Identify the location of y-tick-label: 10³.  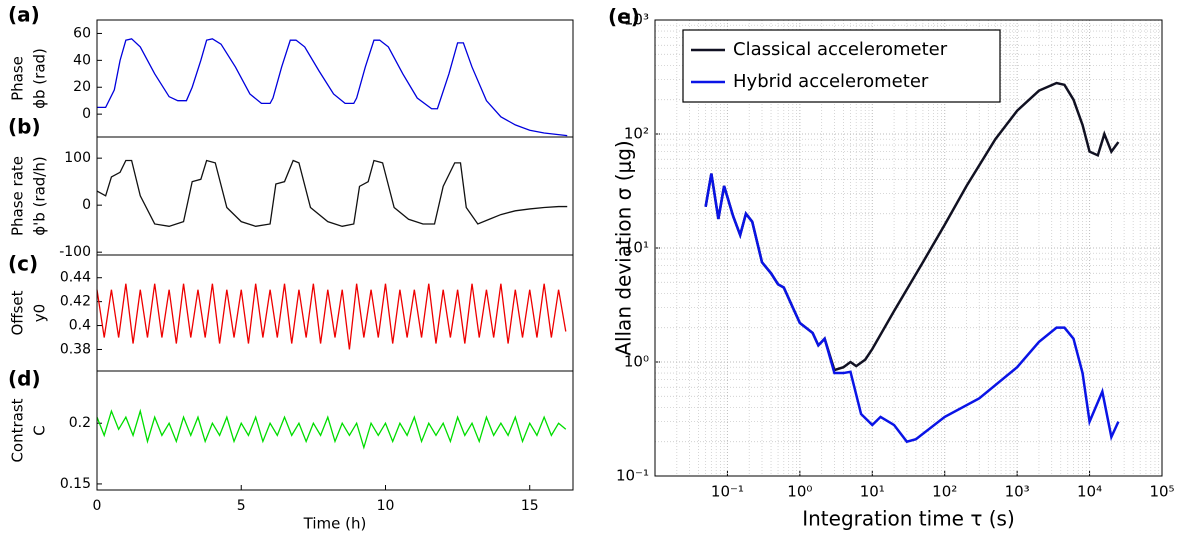
(636, 20).